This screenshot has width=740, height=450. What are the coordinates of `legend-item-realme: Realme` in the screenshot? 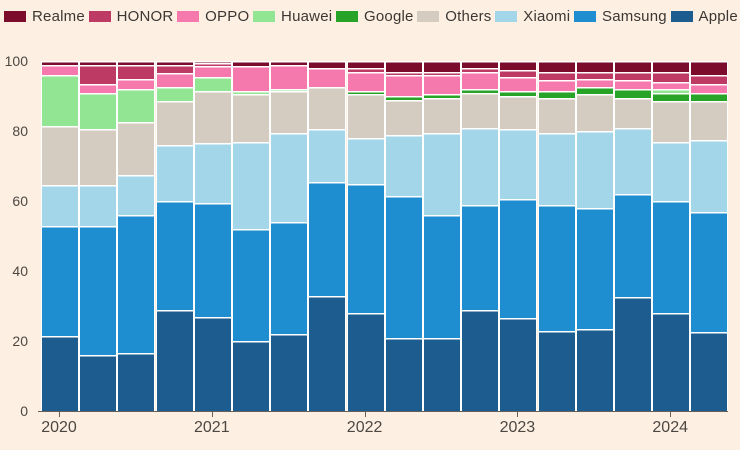 It's located at (44, 16).